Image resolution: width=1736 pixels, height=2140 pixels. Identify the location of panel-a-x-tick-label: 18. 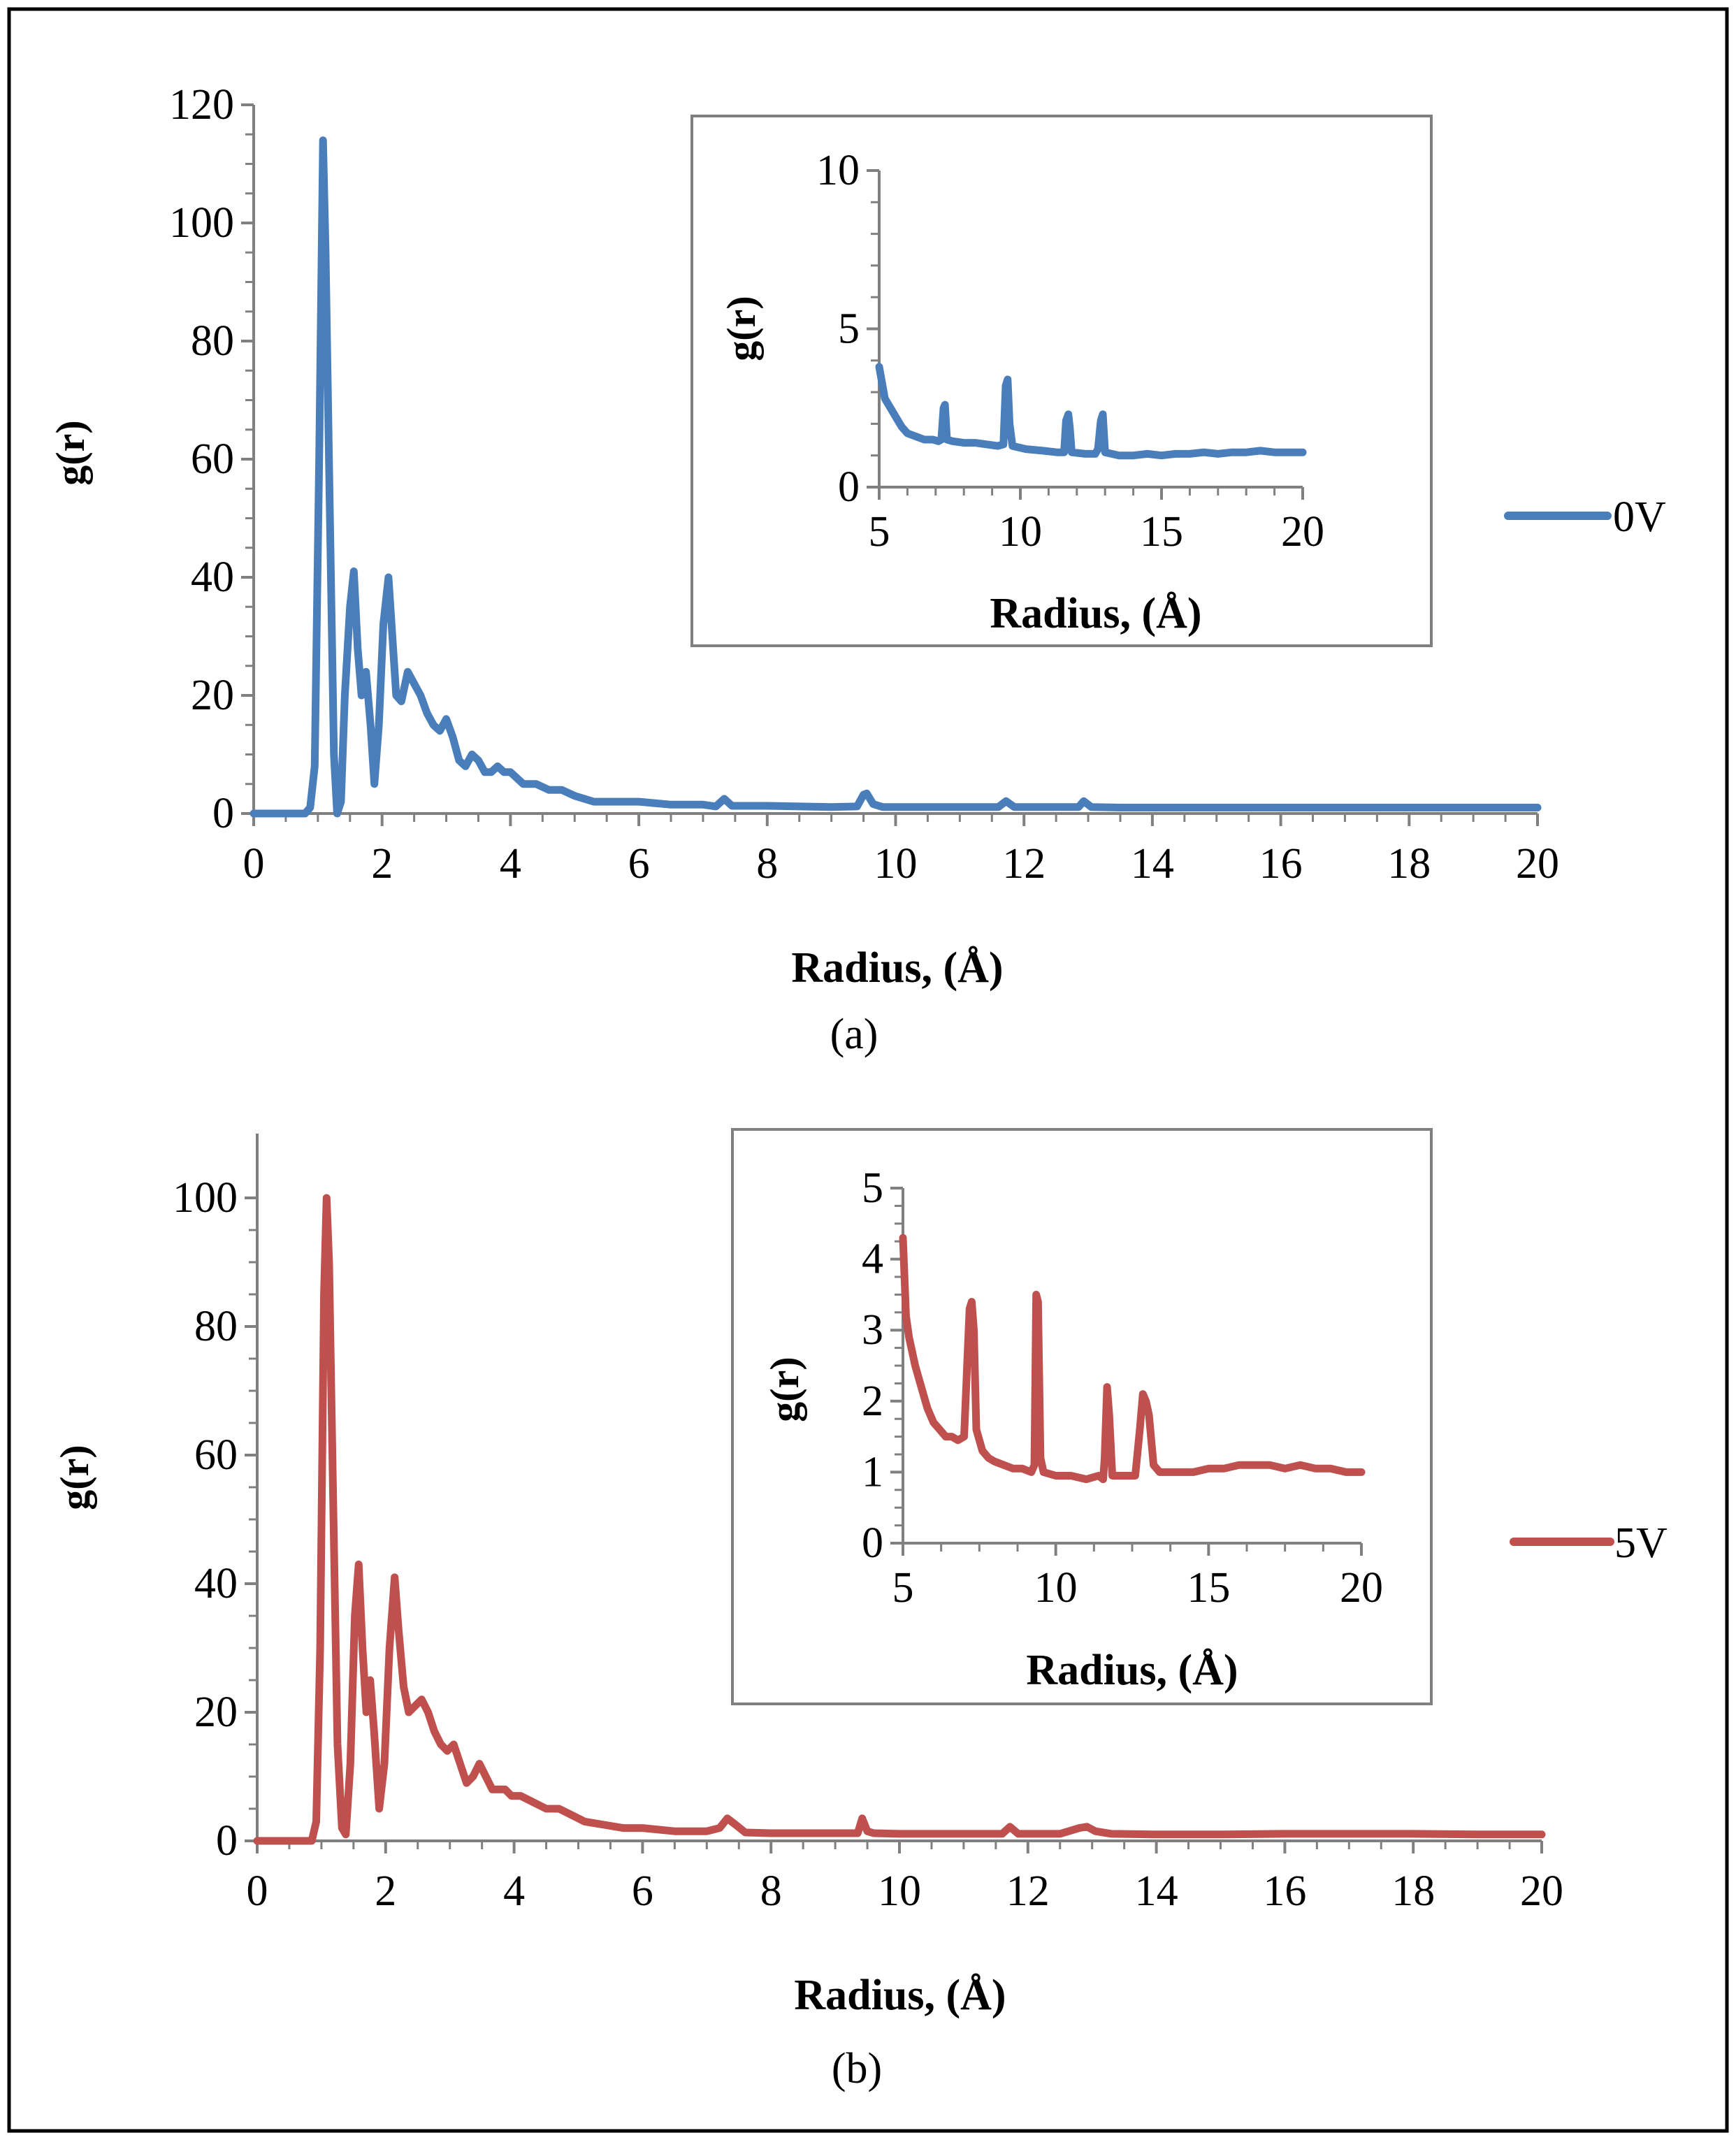
(1409, 864).